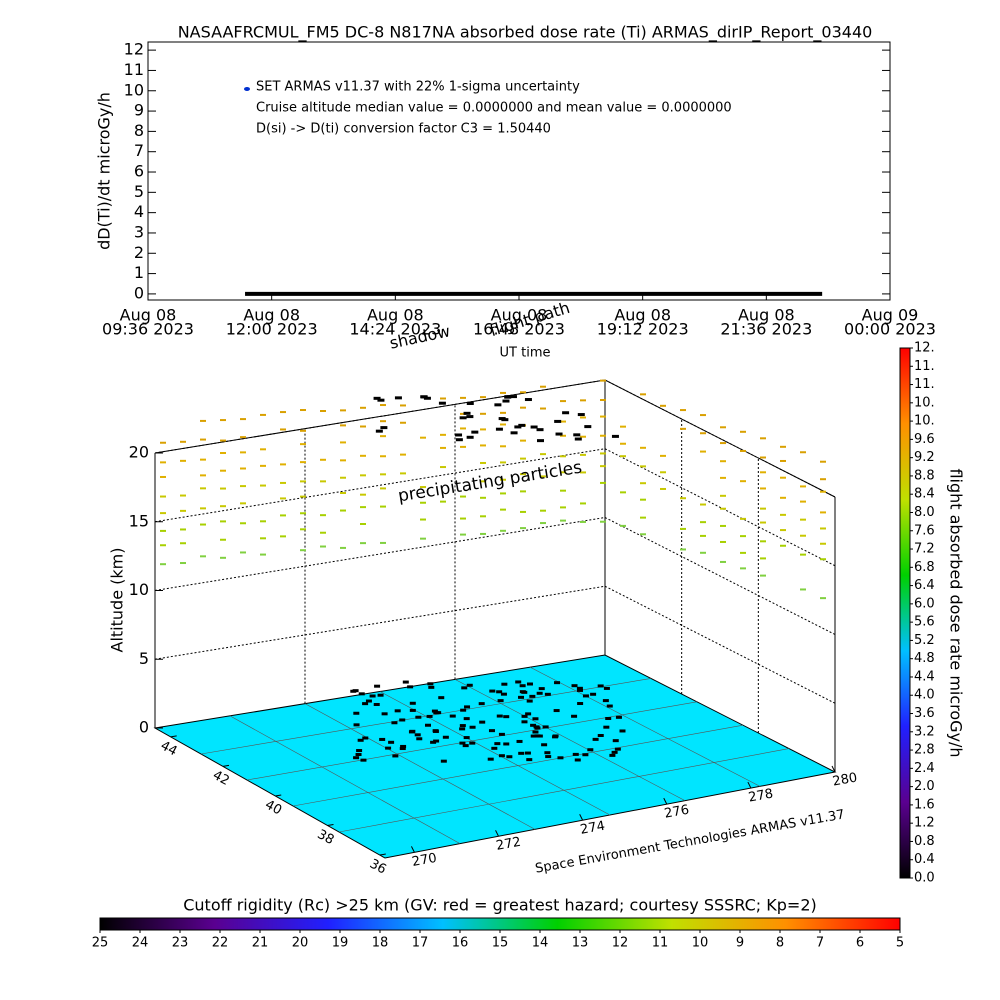 The image size is (1000, 1000). What do you see at coordinates (924, 878) in the screenshot?
I see `colorbar-tick-label: 0.0` at bounding box center [924, 878].